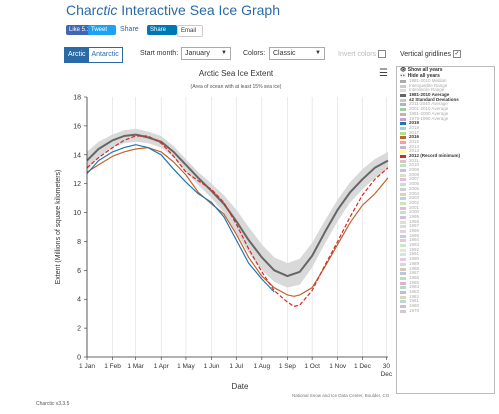 This screenshot has height=414, width=499. What do you see at coordinates (445, 146) in the screenshot?
I see `legend-item: 2014` at bounding box center [445, 146].